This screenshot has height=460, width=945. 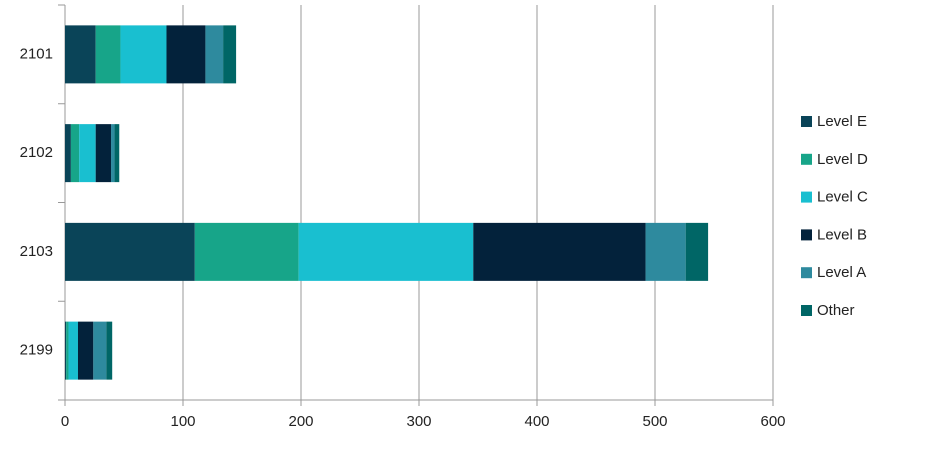 I want to click on y-tick-label: 2102, so click(x=36, y=152).